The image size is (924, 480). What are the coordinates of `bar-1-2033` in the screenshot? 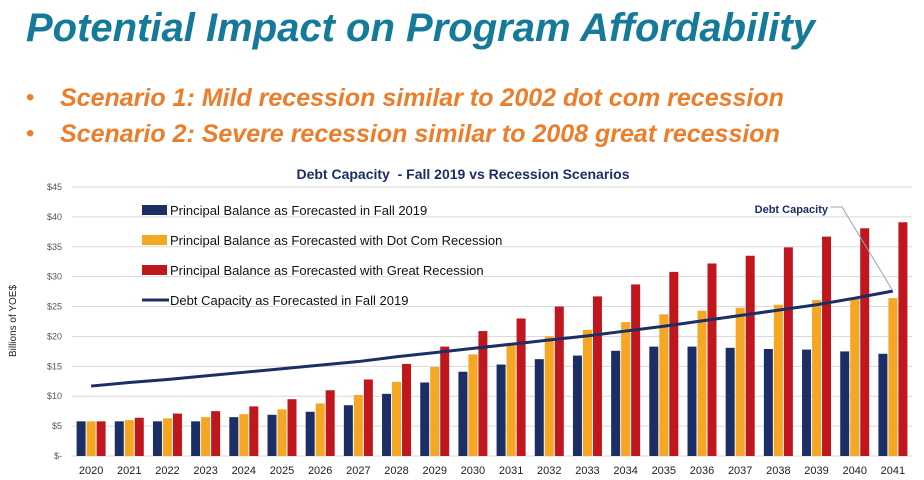 It's located at (577, 405).